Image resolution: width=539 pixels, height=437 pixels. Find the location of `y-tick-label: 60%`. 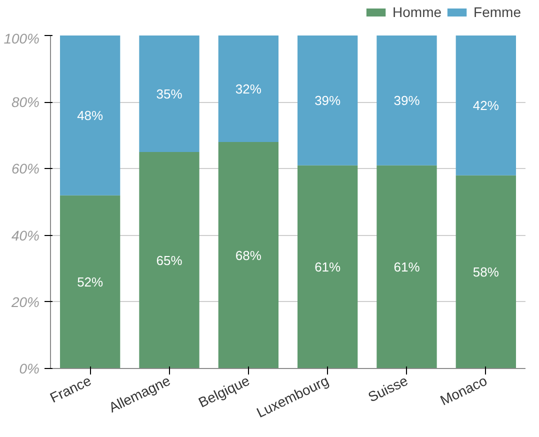

y-tick-label: 60% is located at coordinates (25, 168).